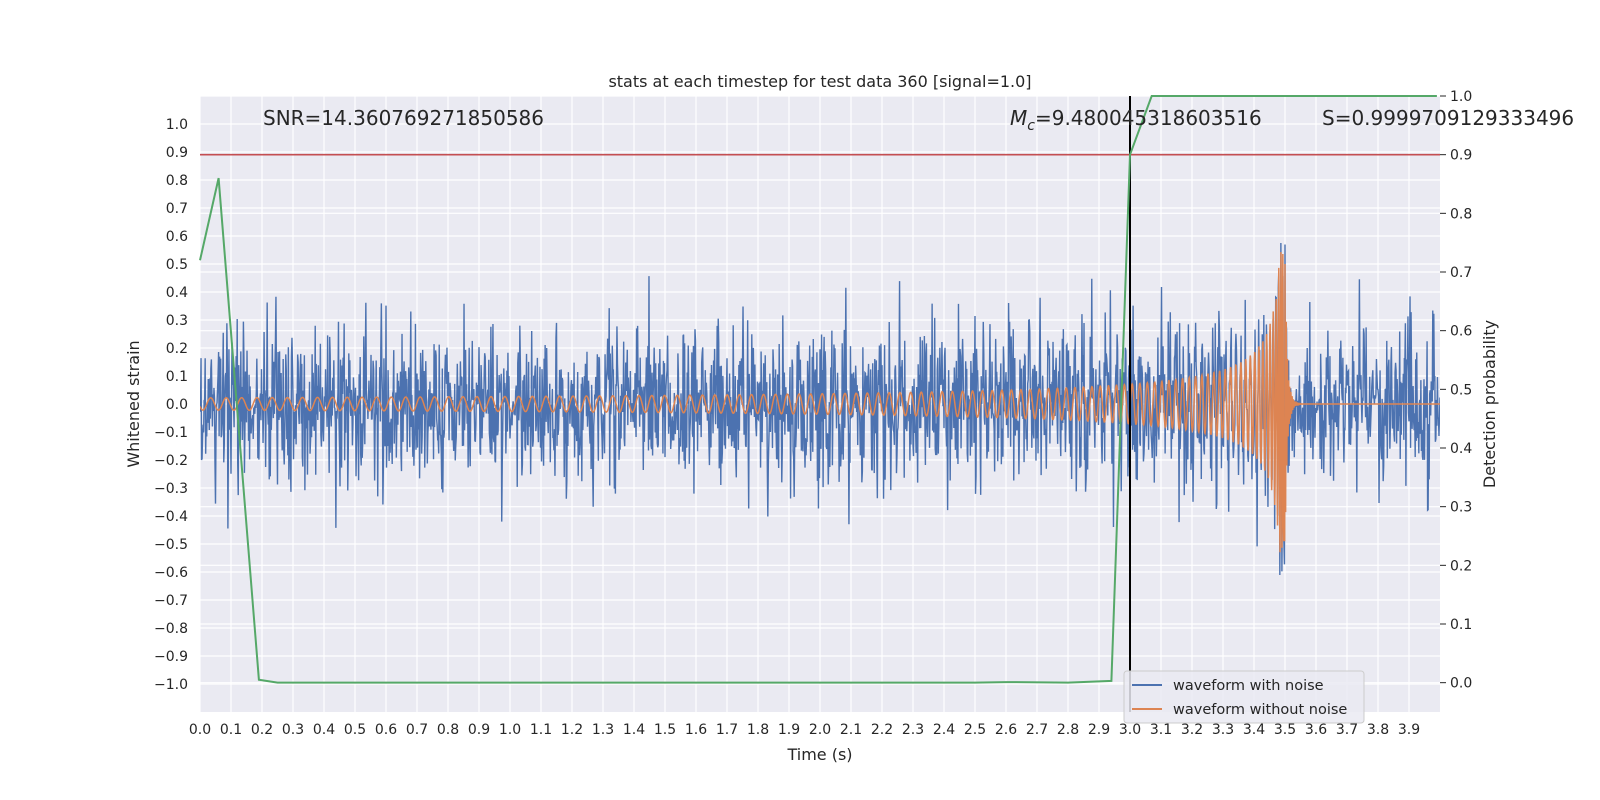 The height and width of the screenshot is (800, 1600). I want to click on x-tick-label: 0.4, so click(324, 730).